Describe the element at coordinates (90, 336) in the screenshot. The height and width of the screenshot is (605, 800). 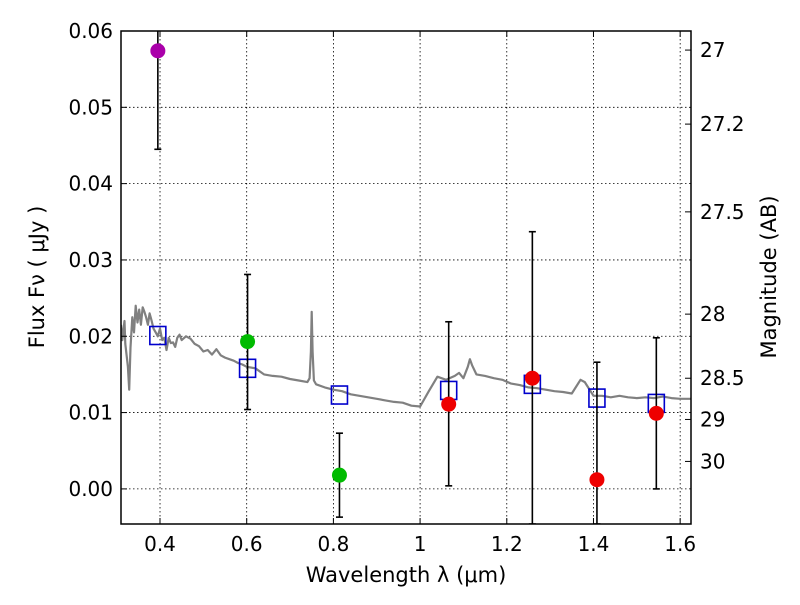
I see `y-tick-label: 0.02` at that location.